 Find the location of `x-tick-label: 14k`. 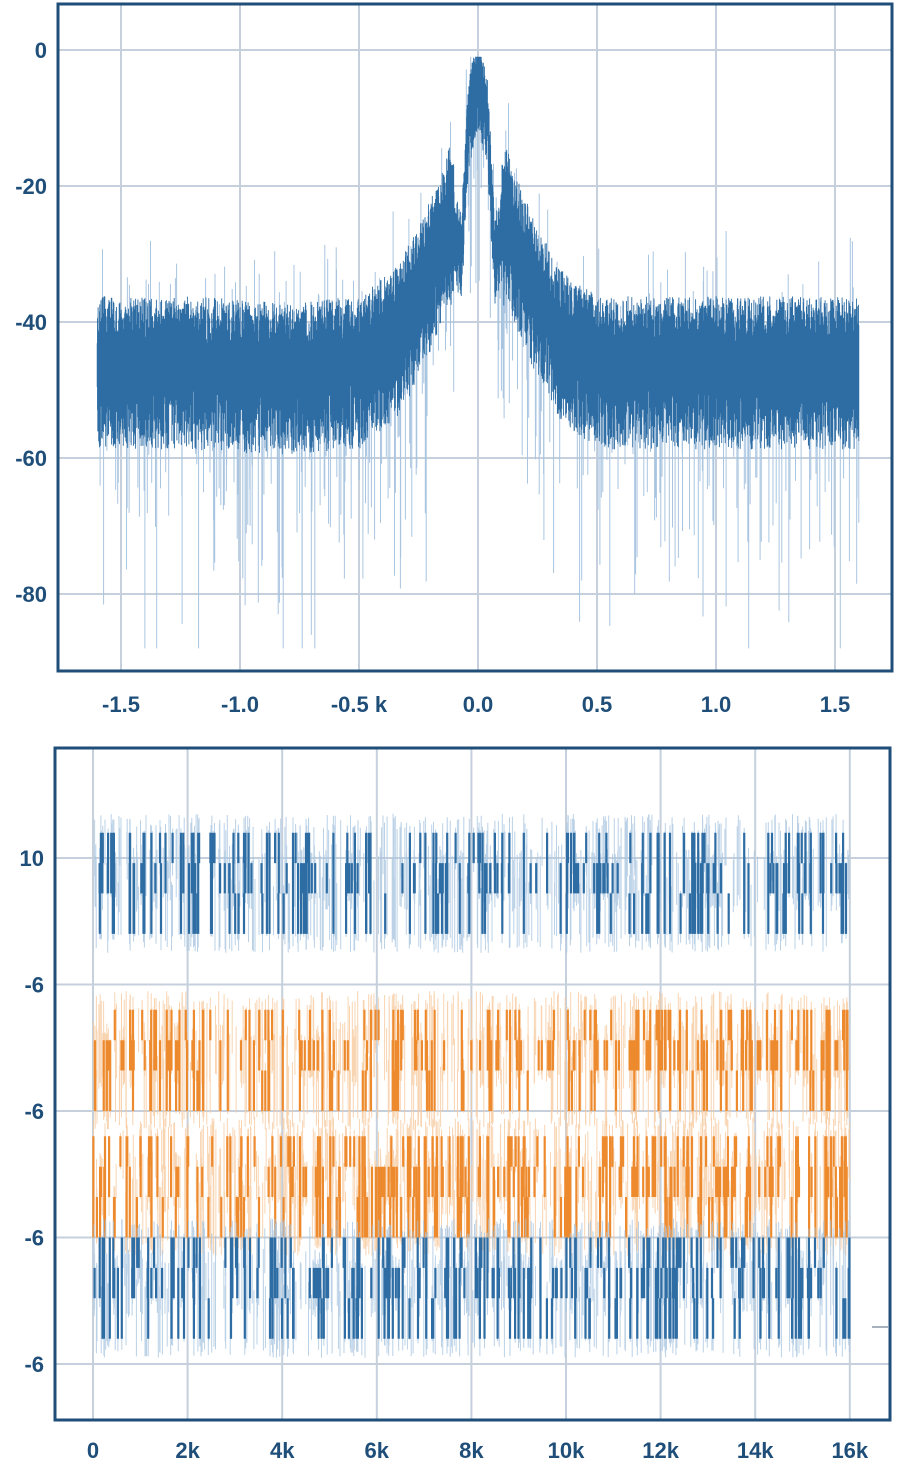

x-tick-label: 14k is located at coordinates (755, 1450).